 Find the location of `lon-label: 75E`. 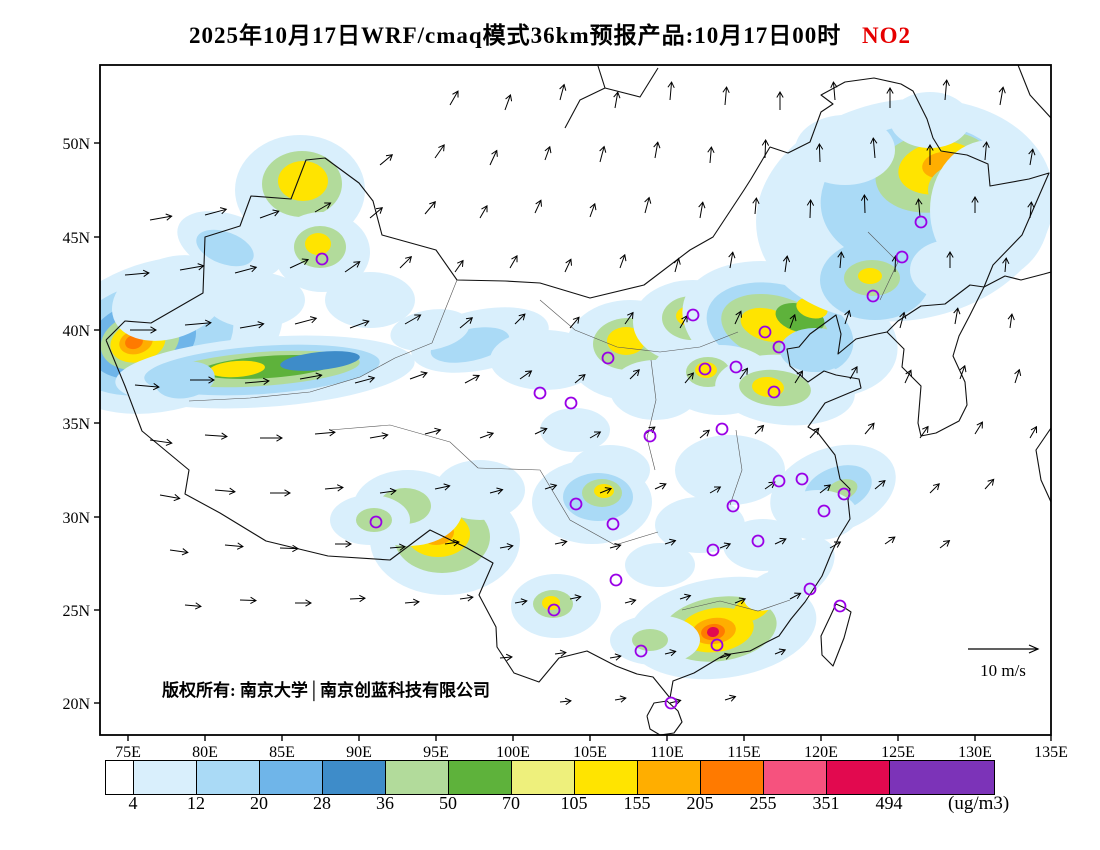

lon-label: 75E is located at coordinates (128, 752).